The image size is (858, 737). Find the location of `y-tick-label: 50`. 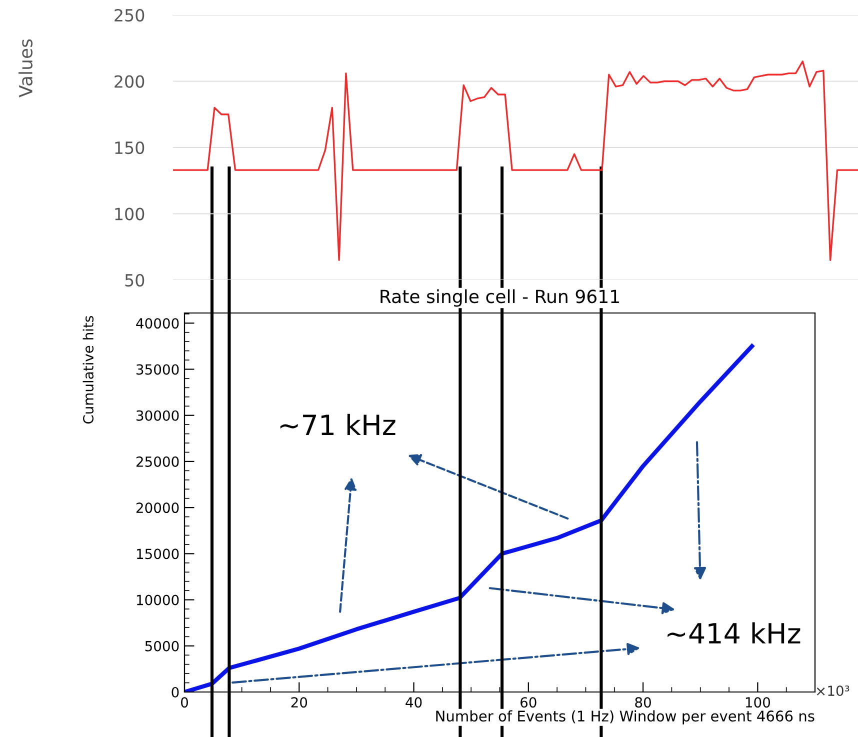

y-tick-label: 50 is located at coordinates (134, 280).